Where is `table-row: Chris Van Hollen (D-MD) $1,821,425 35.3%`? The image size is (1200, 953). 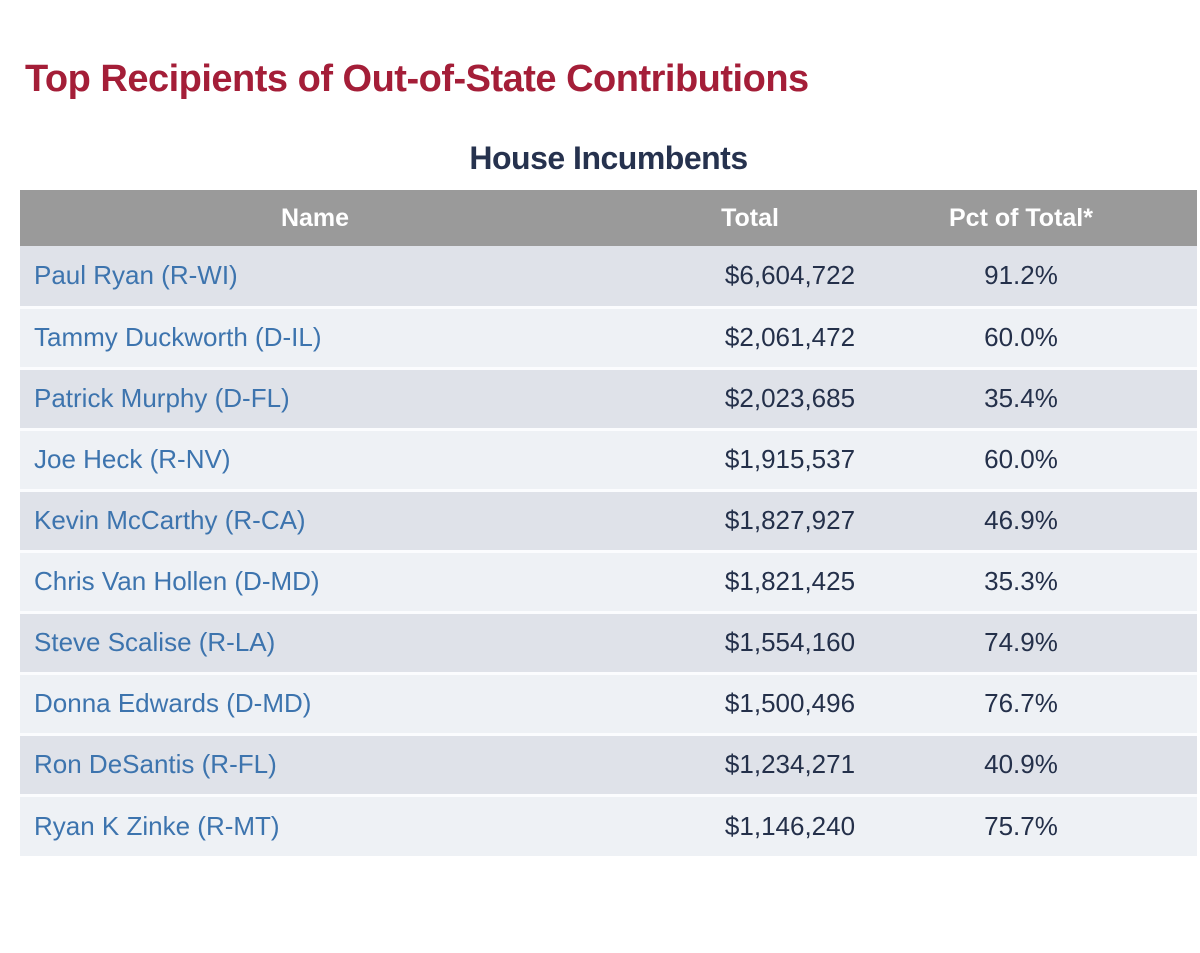 table-row: Chris Van Hollen (D-MD) $1,821,425 35.3% is located at coordinates (608, 581).